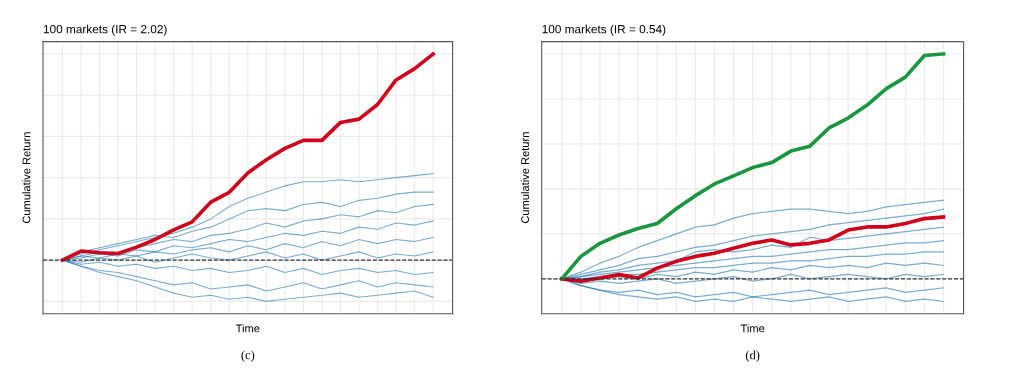 The width and height of the screenshot is (1024, 378). I want to click on chart-title: 100 markets (IR = 0.54), so click(604, 30).